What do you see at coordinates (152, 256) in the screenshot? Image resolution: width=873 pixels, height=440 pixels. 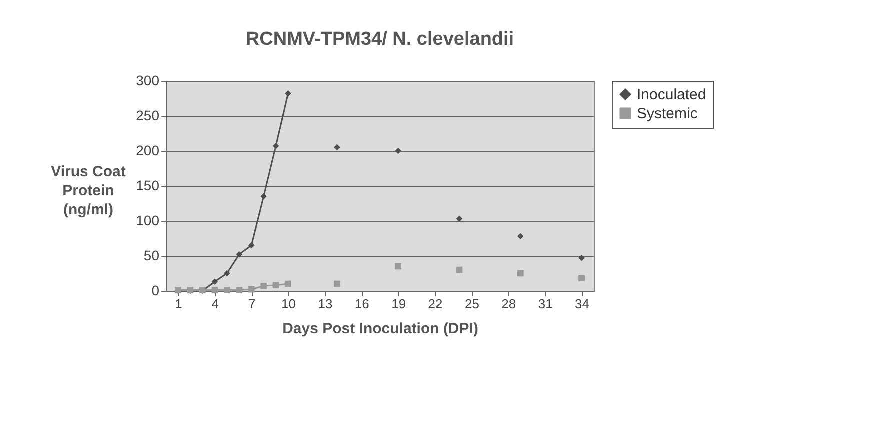 I see `y-tick-label: 50` at bounding box center [152, 256].